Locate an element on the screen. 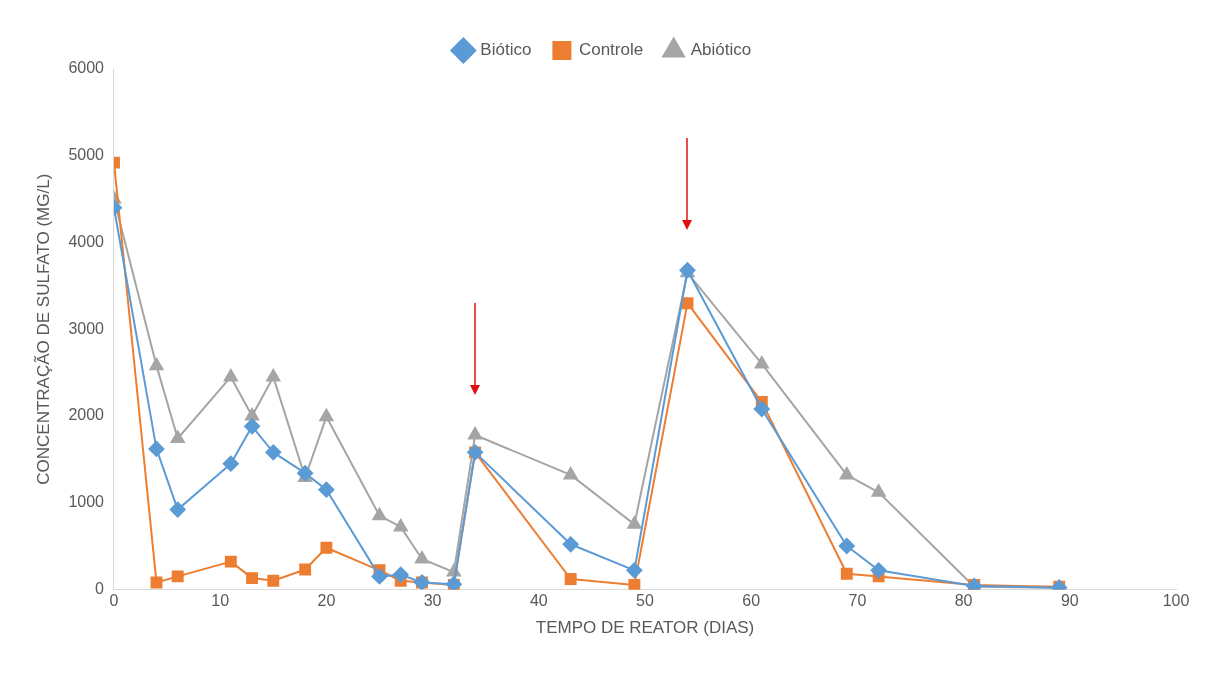 Image resolution: width=1216 pixels, height=673 pixels. y-tick-label: 6000 is located at coordinates (86, 68).